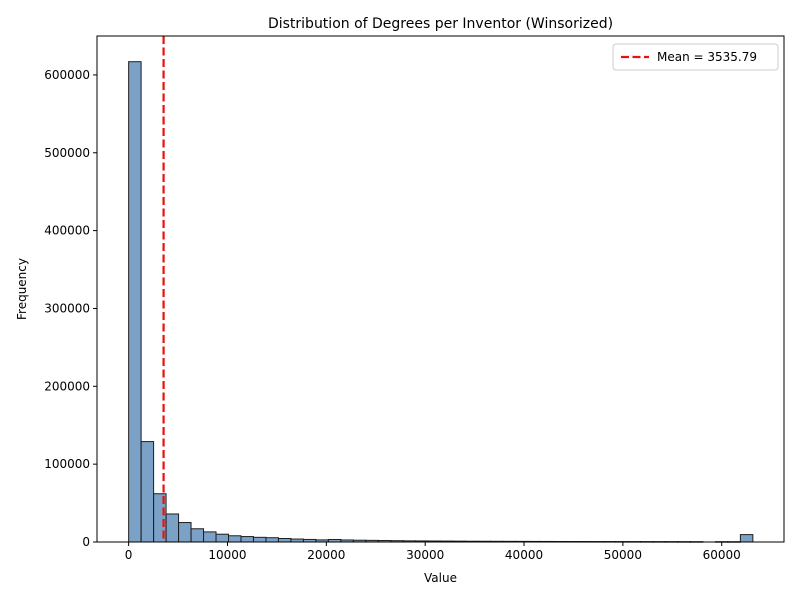 The image size is (800, 600). Describe the element at coordinates (326, 555) in the screenshot. I see `x-tick-label: 20000` at that location.